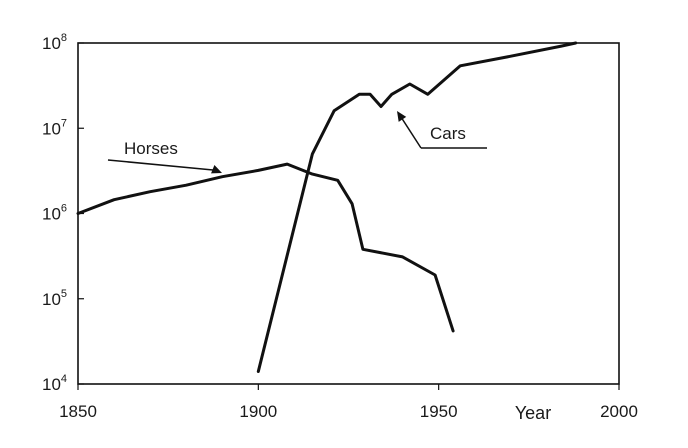 The width and height of the screenshot is (688, 448). What do you see at coordinates (402, 116) in the screenshot?
I see `cars-annotation-arrowhead` at bounding box center [402, 116].